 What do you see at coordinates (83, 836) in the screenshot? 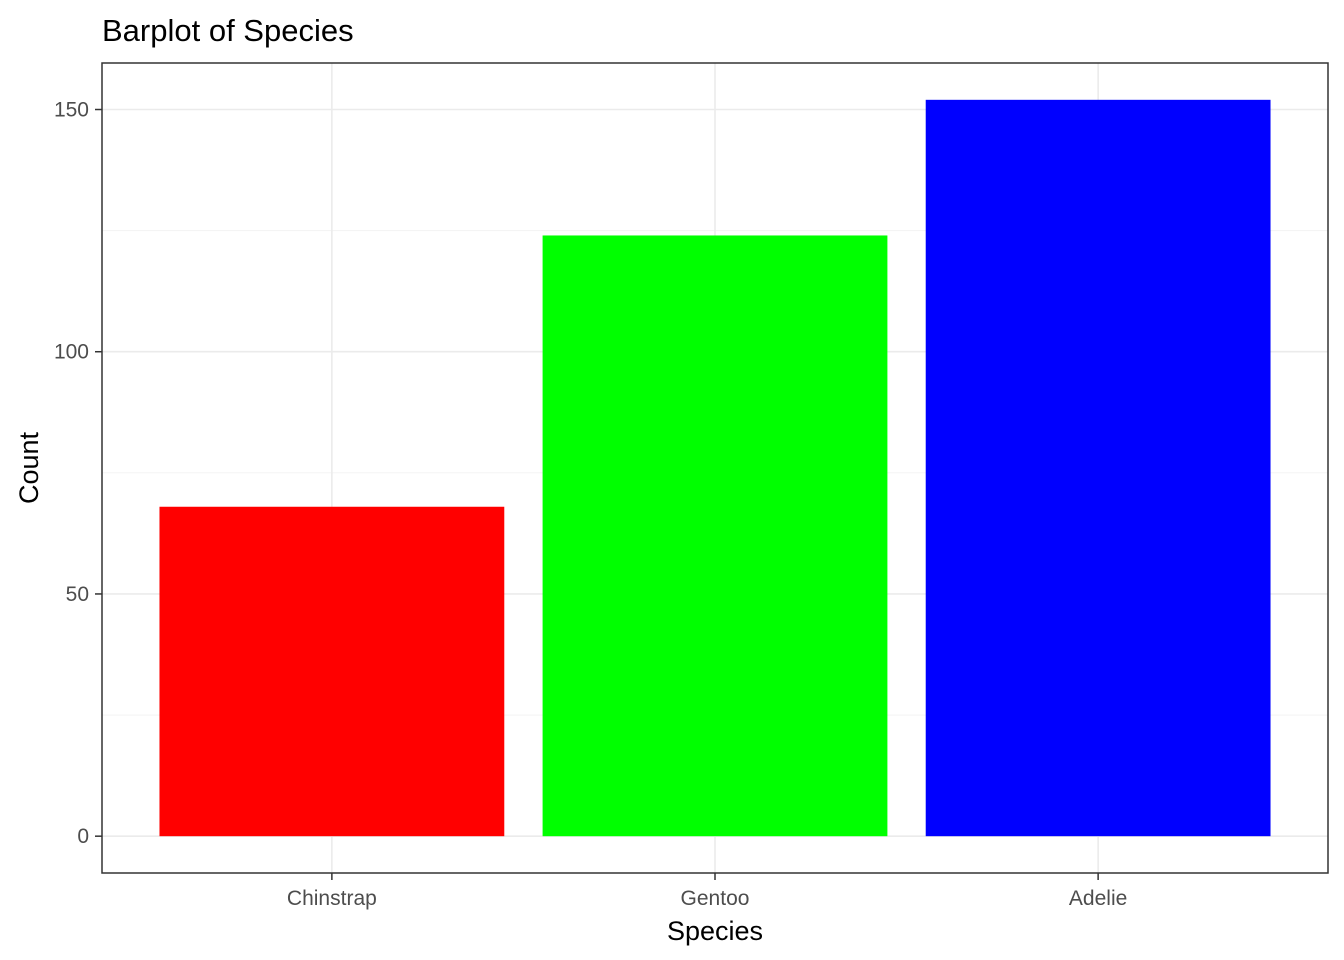
I see `y-tick-label: 0` at bounding box center [83, 836].